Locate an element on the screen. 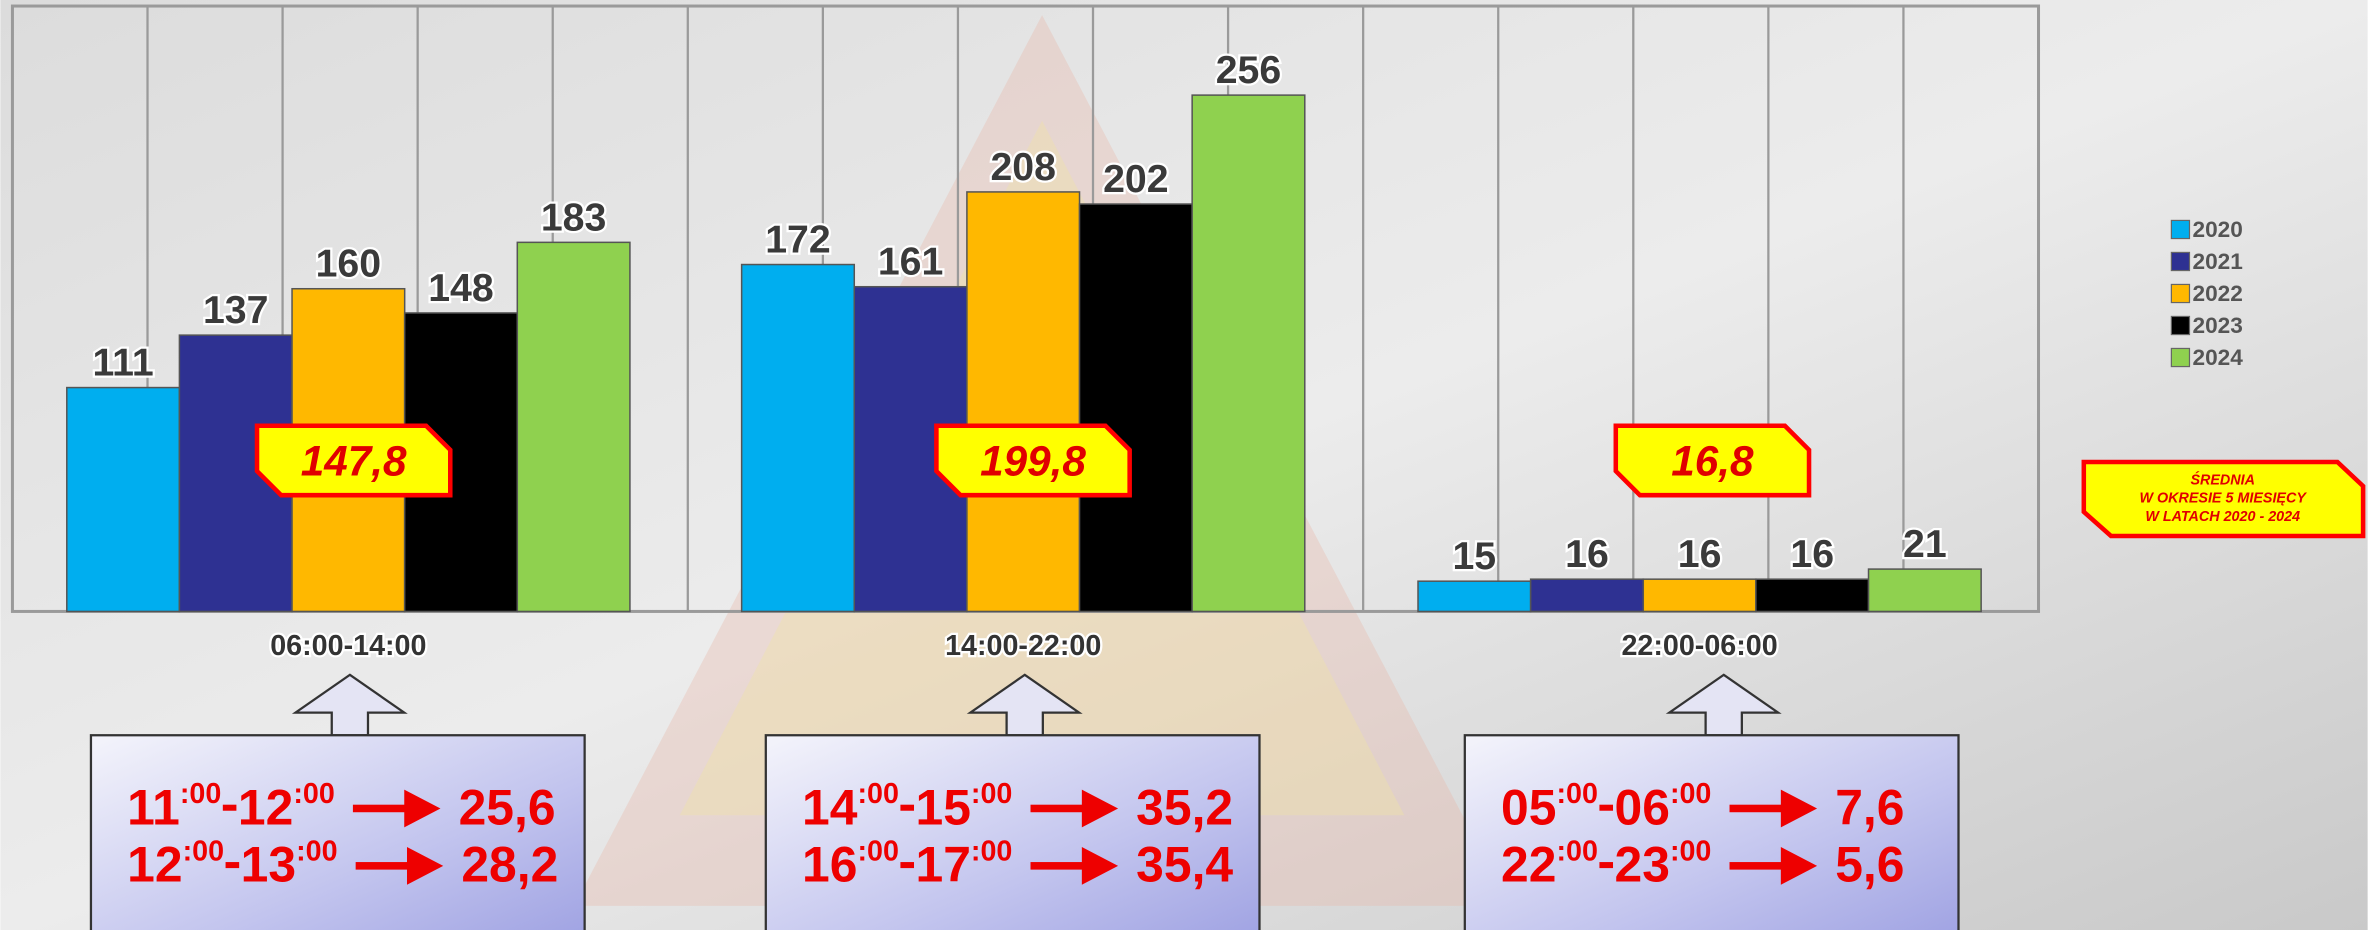 The width and height of the screenshot is (2368, 930). legend-label: 2021 is located at coordinates (2218, 261).